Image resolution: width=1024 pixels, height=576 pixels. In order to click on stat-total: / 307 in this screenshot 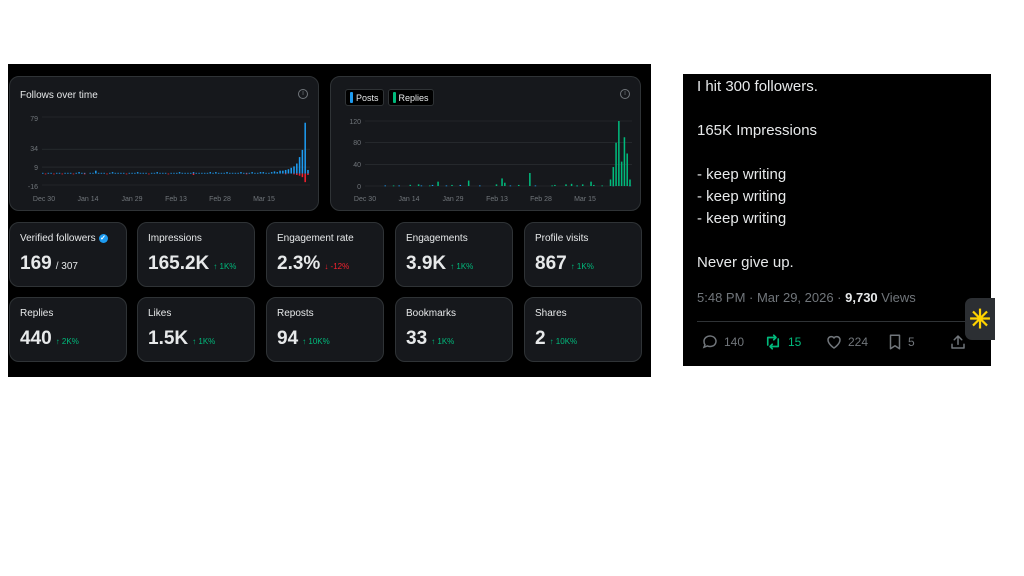, I will do `click(66, 266)`.